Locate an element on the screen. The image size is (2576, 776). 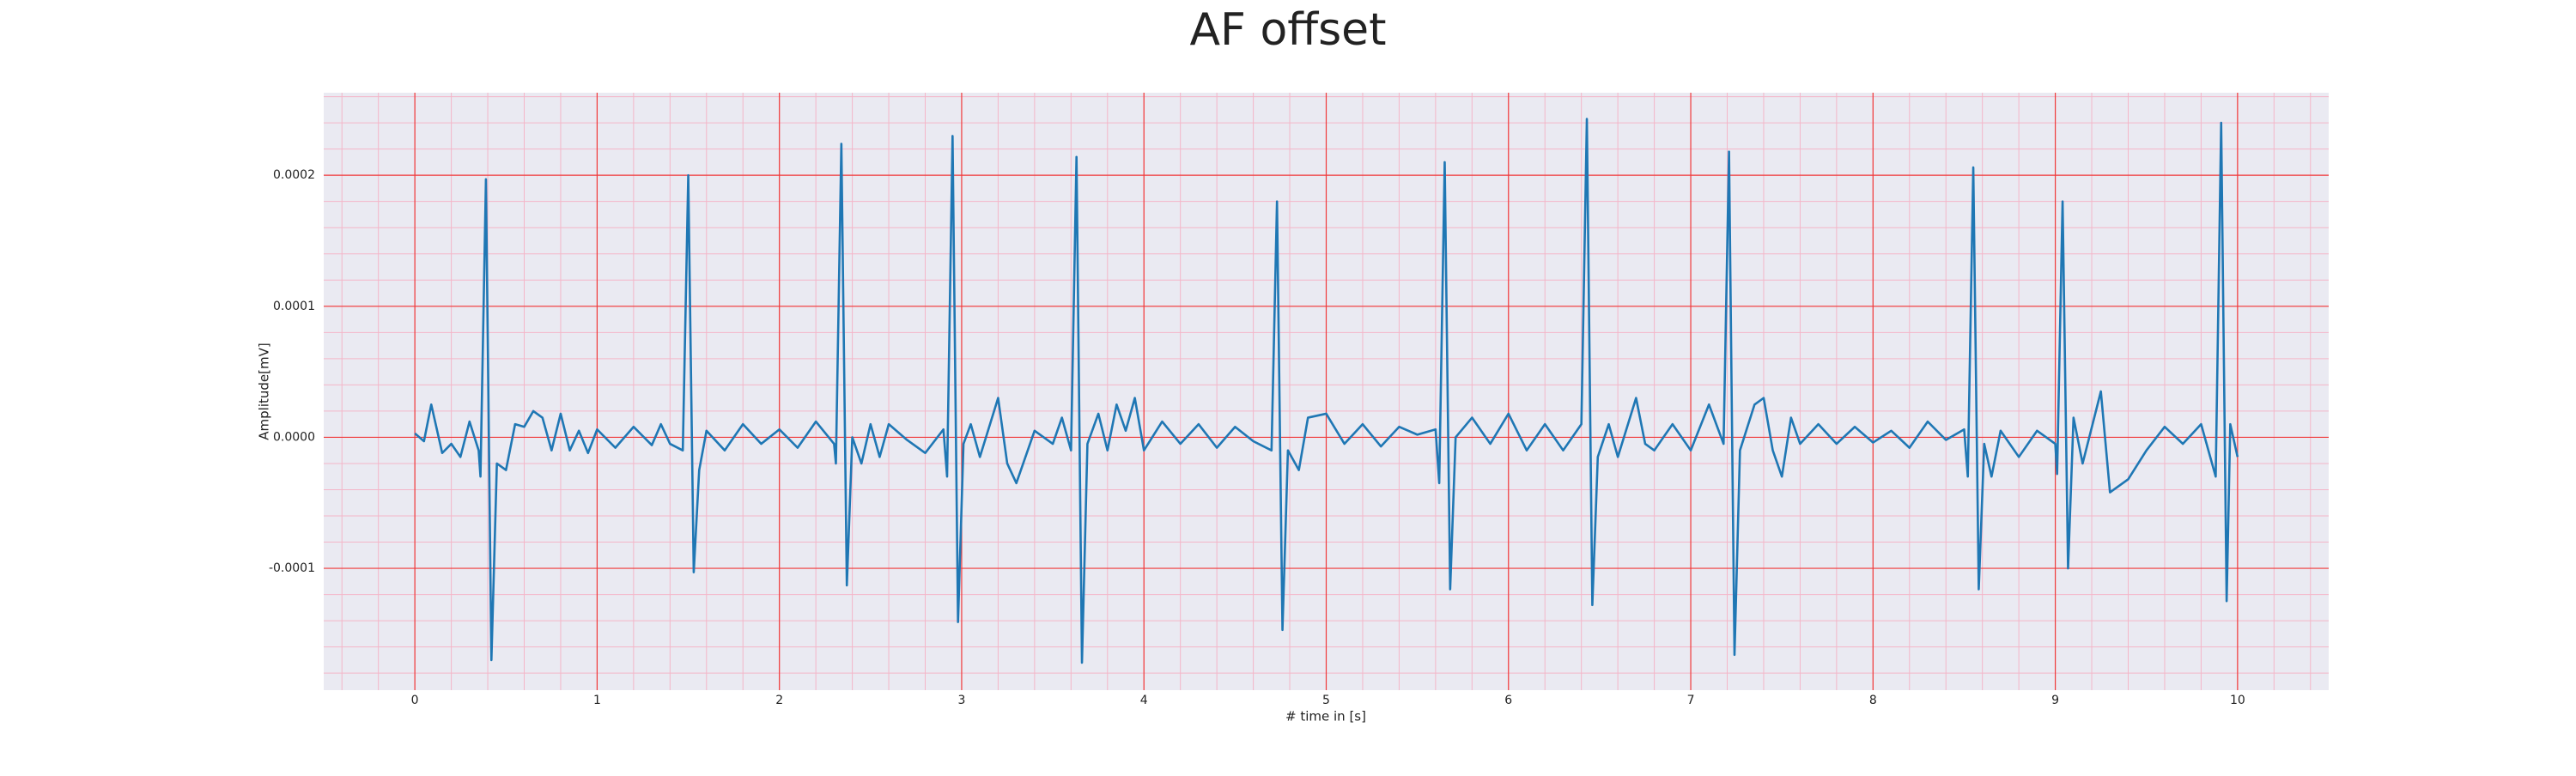
x-tick-label: 0 is located at coordinates (415, 701).